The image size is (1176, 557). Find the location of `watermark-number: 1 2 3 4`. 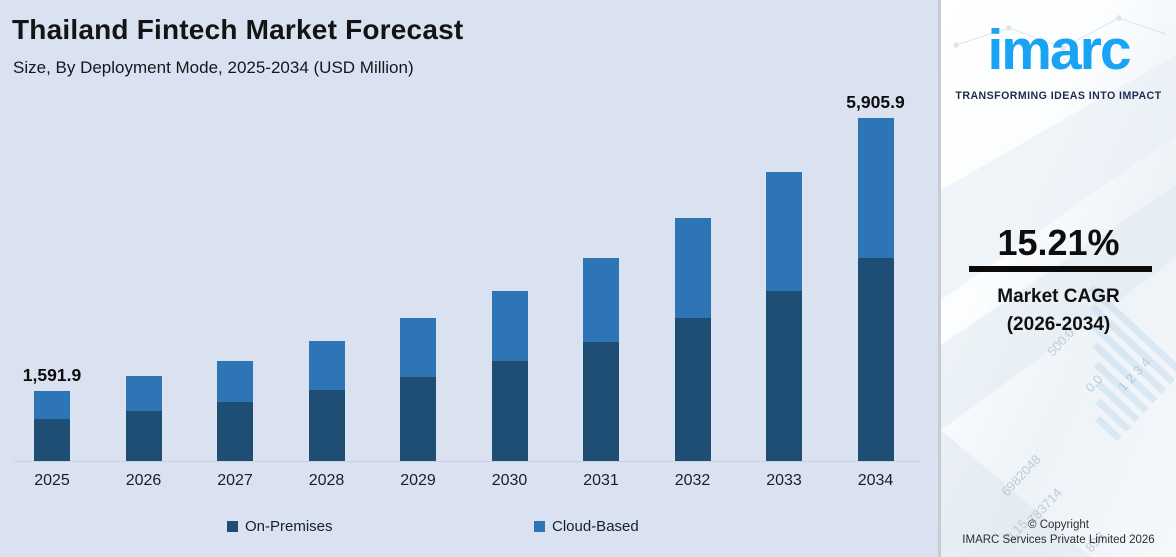

watermark-number: 1 2 3 4 is located at coordinates (1134, 374).